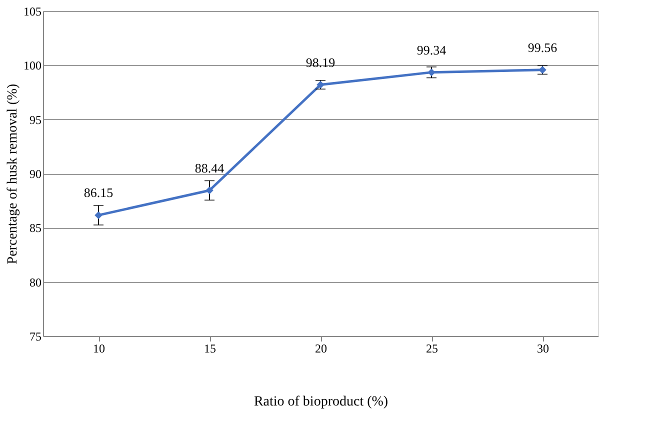 The width and height of the screenshot is (659, 430). Describe the element at coordinates (36, 228) in the screenshot. I see `y-tick-label: 85` at that location.